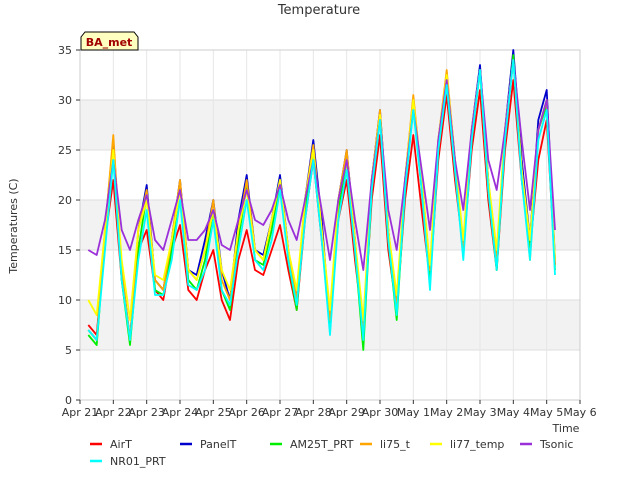 This screenshot has width=640, height=480. What do you see at coordinates (246, 412) in the screenshot?
I see `x-tick-label: Apr 26` at bounding box center [246, 412].